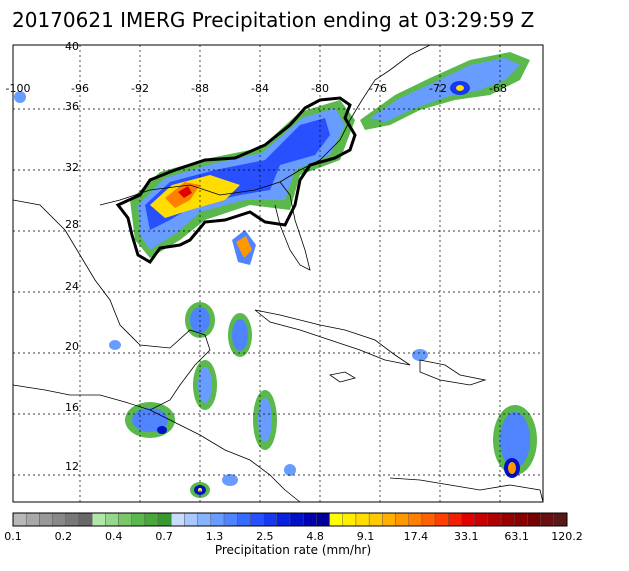  I want to click on lat-label: 12, so click(72, 466).